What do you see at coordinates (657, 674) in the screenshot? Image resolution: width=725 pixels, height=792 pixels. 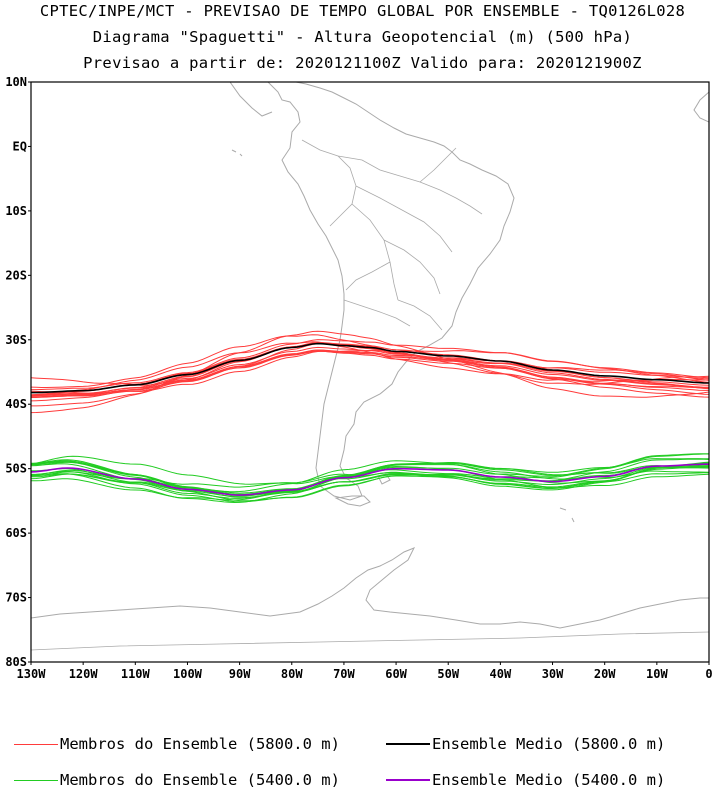 I see `lon-tick-label: 10W` at bounding box center [657, 674].